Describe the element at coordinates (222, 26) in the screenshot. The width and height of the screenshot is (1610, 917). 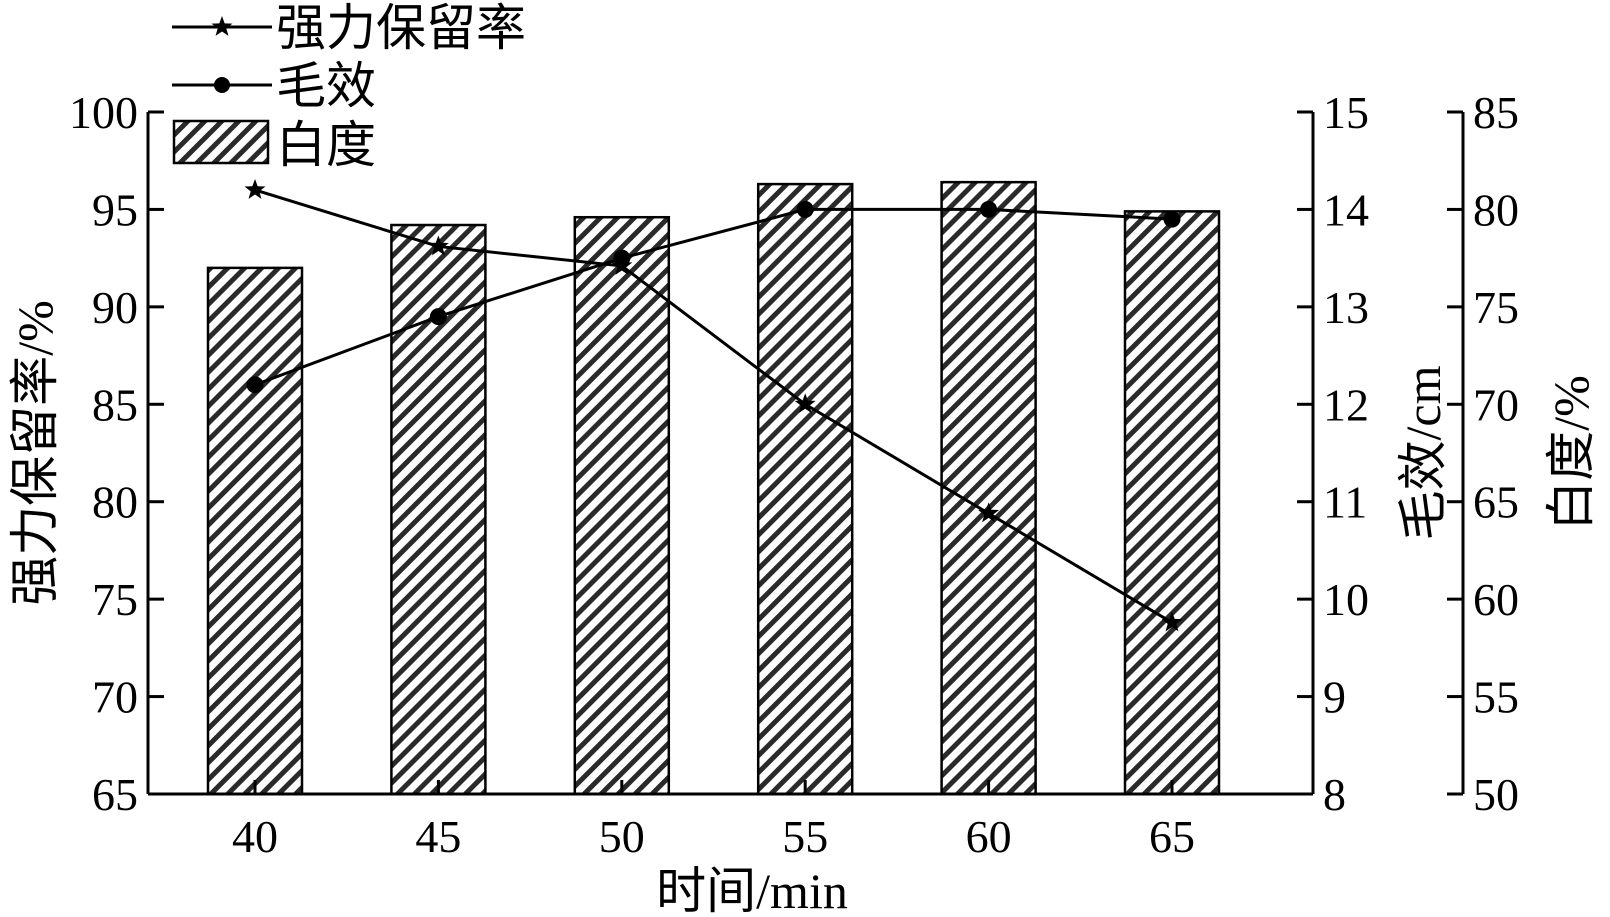
I see `legend-star-marker` at that location.